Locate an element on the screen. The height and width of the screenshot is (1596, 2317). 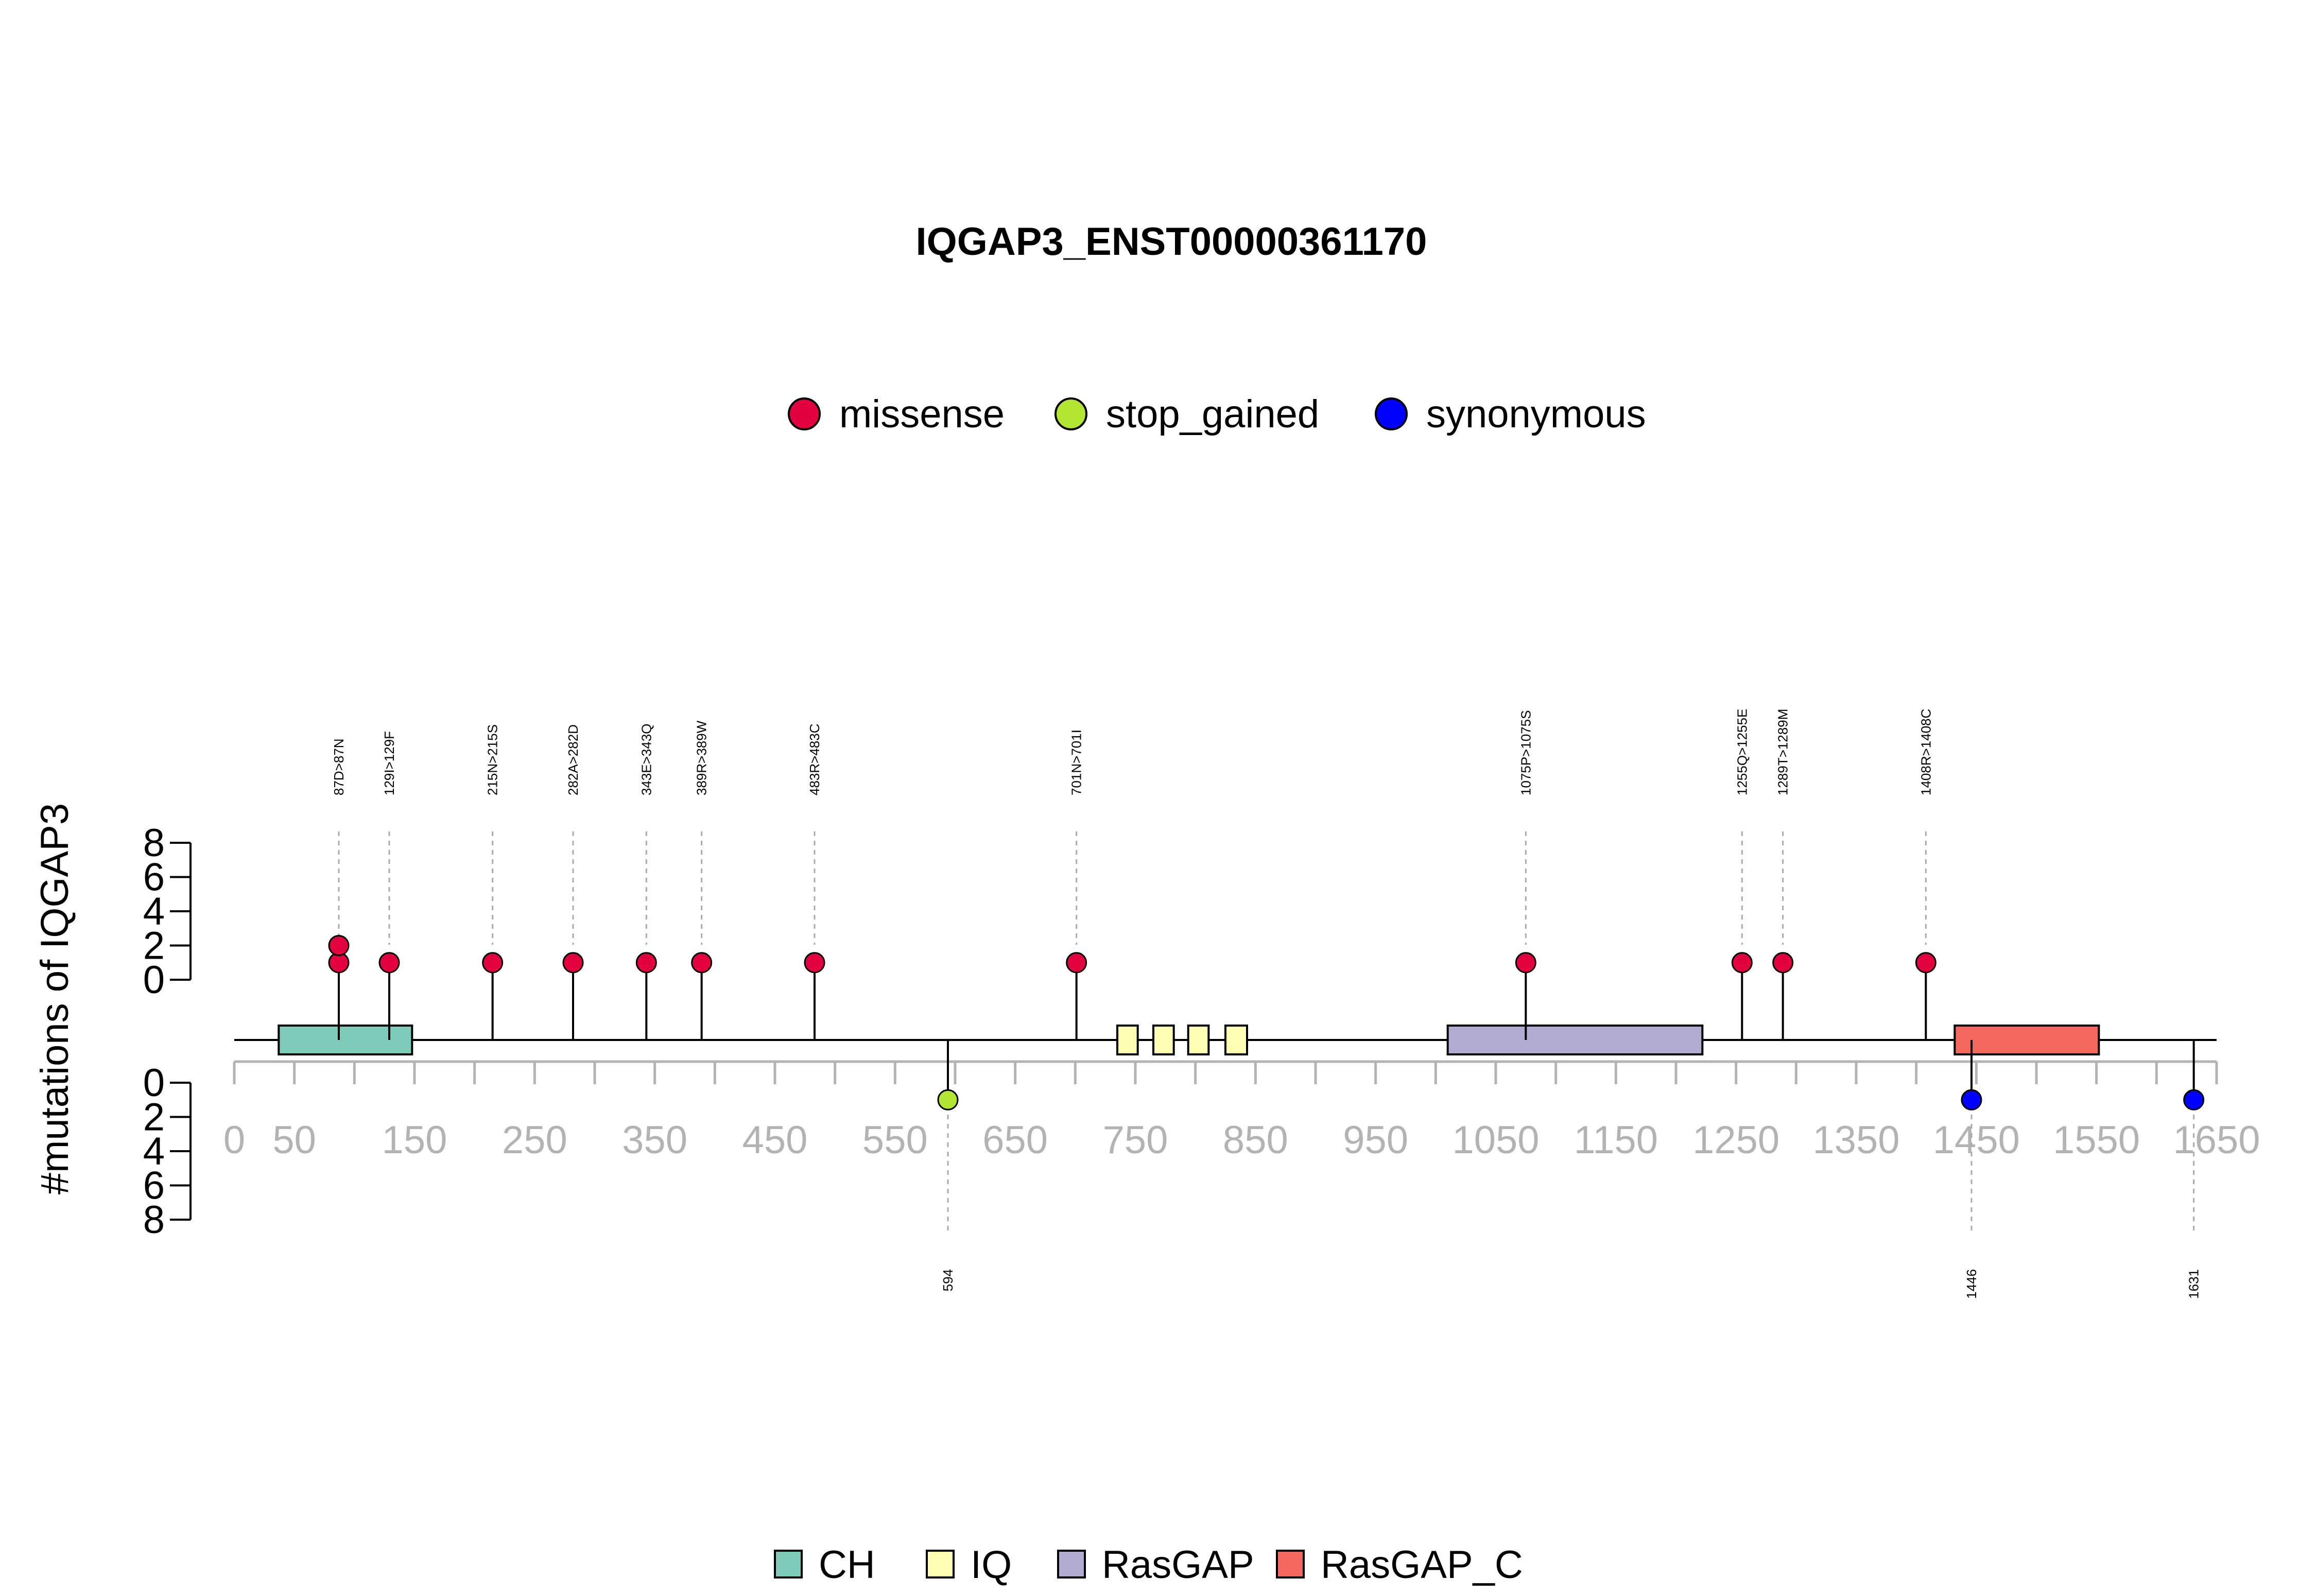
legend-label-rasgap: RasGAP is located at coordinates (1178, 1565).